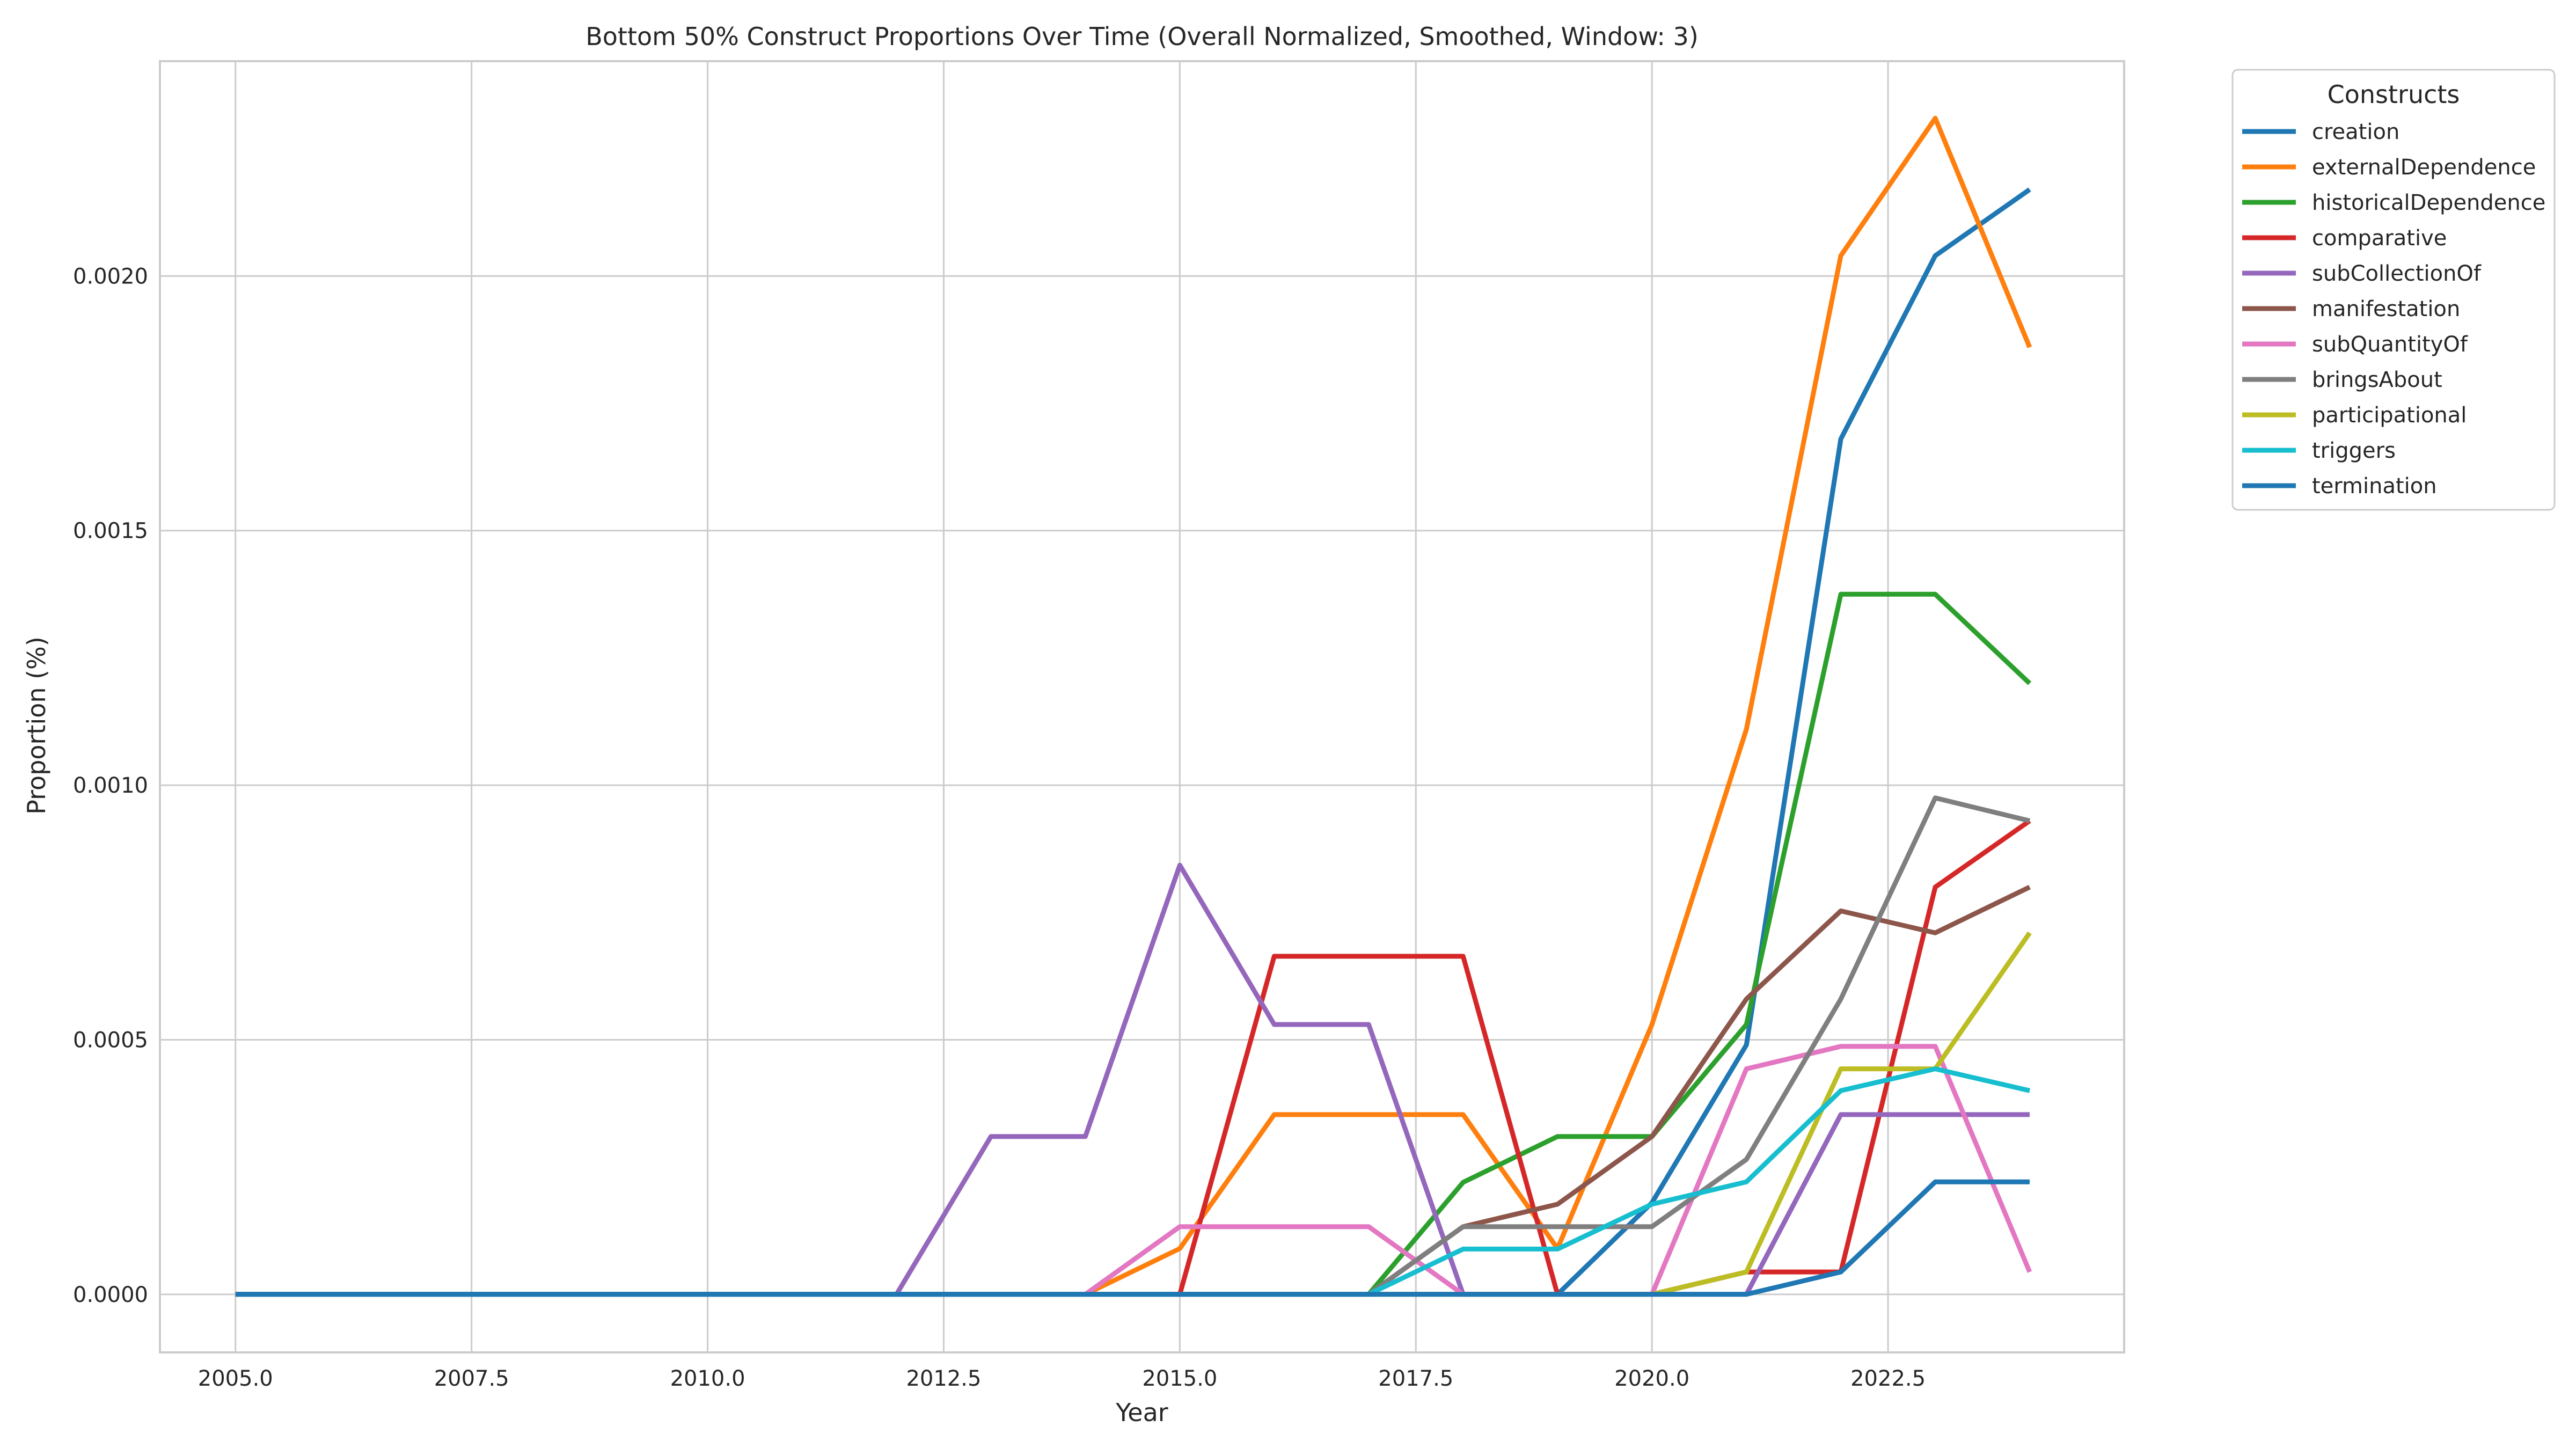  Describe the element at coordinates (943, 1378) in the screenshot. I see `x-tick-label: 2012.5` at that location.